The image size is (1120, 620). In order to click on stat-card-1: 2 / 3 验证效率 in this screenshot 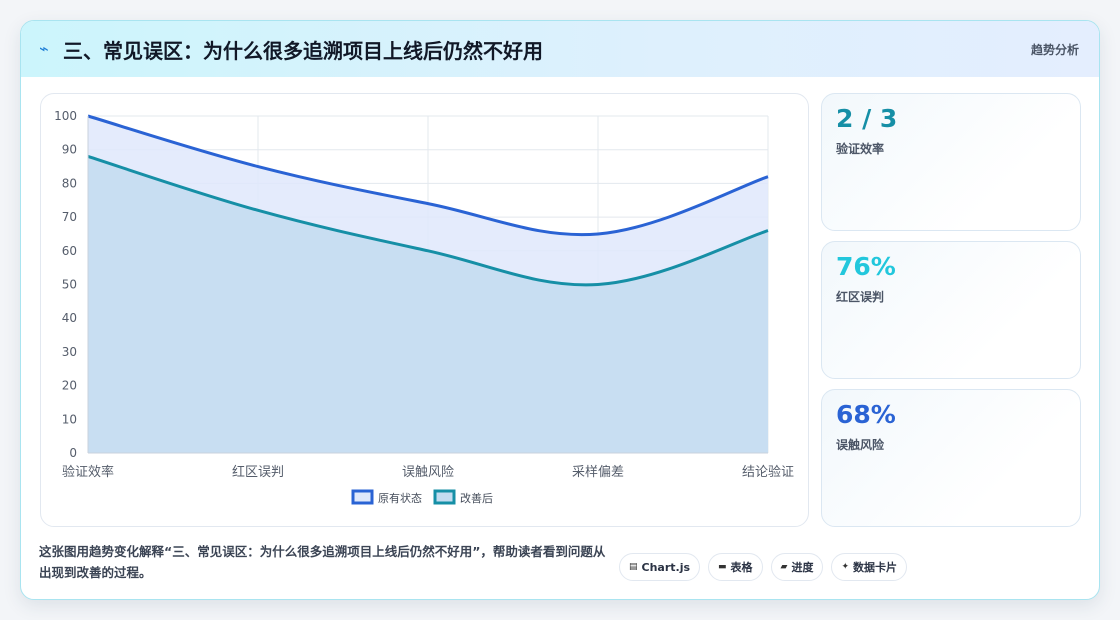, I will do `click(951, 162)`.